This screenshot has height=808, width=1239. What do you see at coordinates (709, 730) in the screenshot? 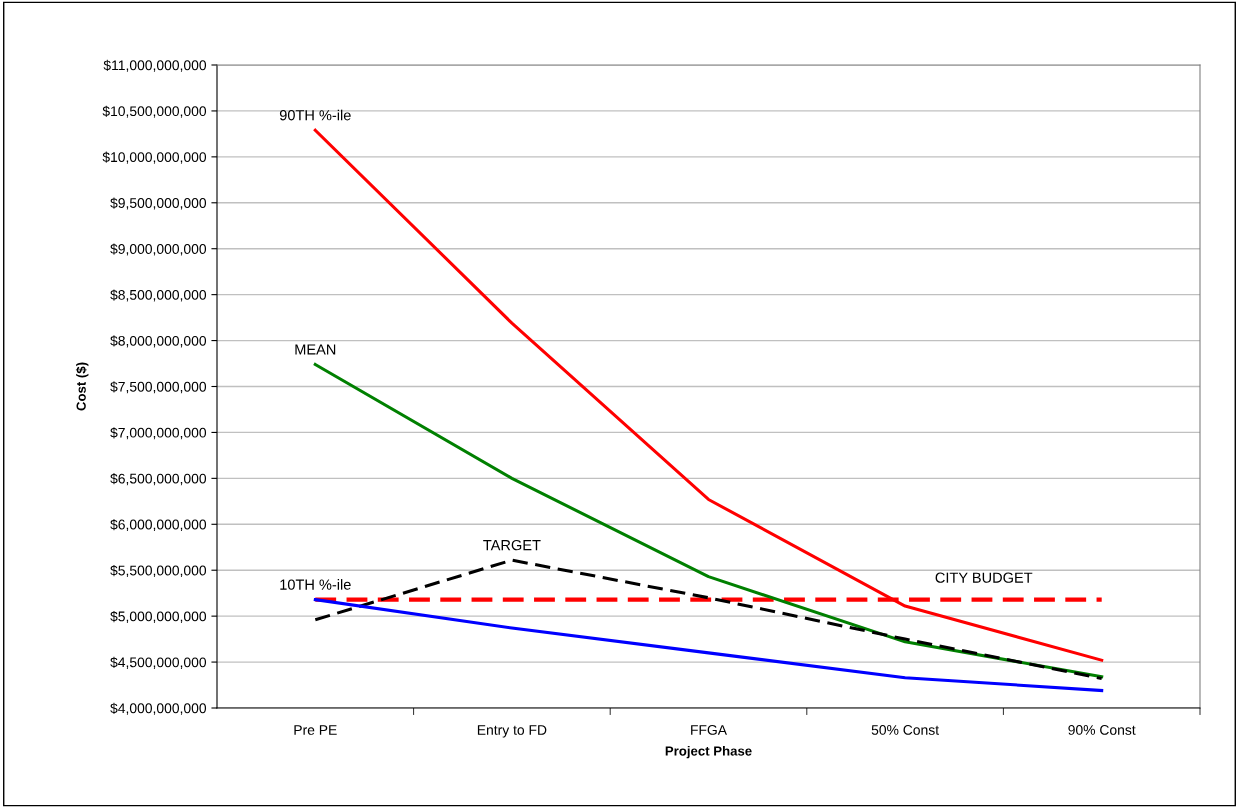
I see `x-tick-label: FFGA` at bounding box center [709, 730].